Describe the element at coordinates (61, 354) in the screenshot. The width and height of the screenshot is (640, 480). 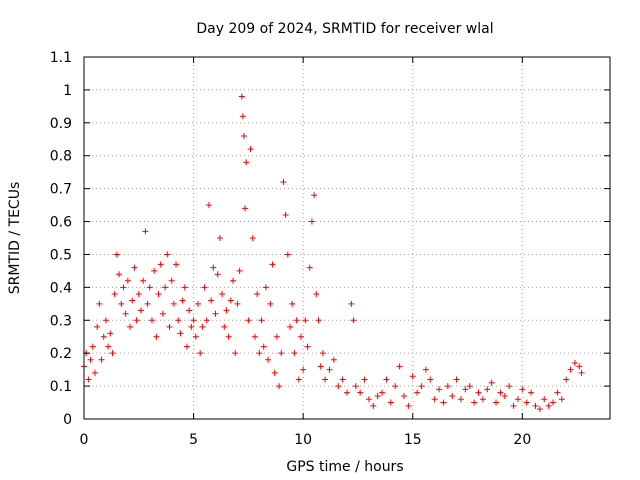
I see `y-tick-label: 0.2` at that location.